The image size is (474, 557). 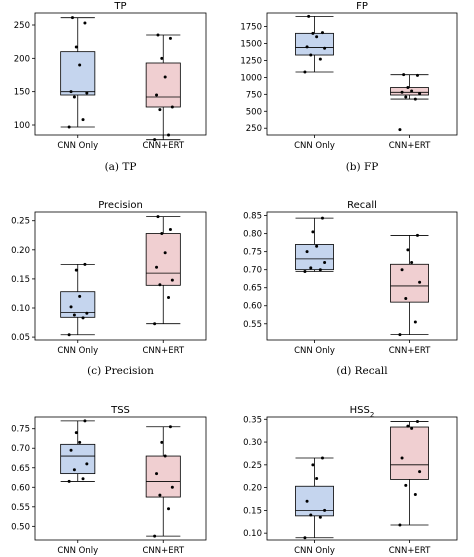 What do you see at coordinates (20, 527) in the screenshot?
I see `y-tick-label: 0.50` at bounding box center [20, 527].